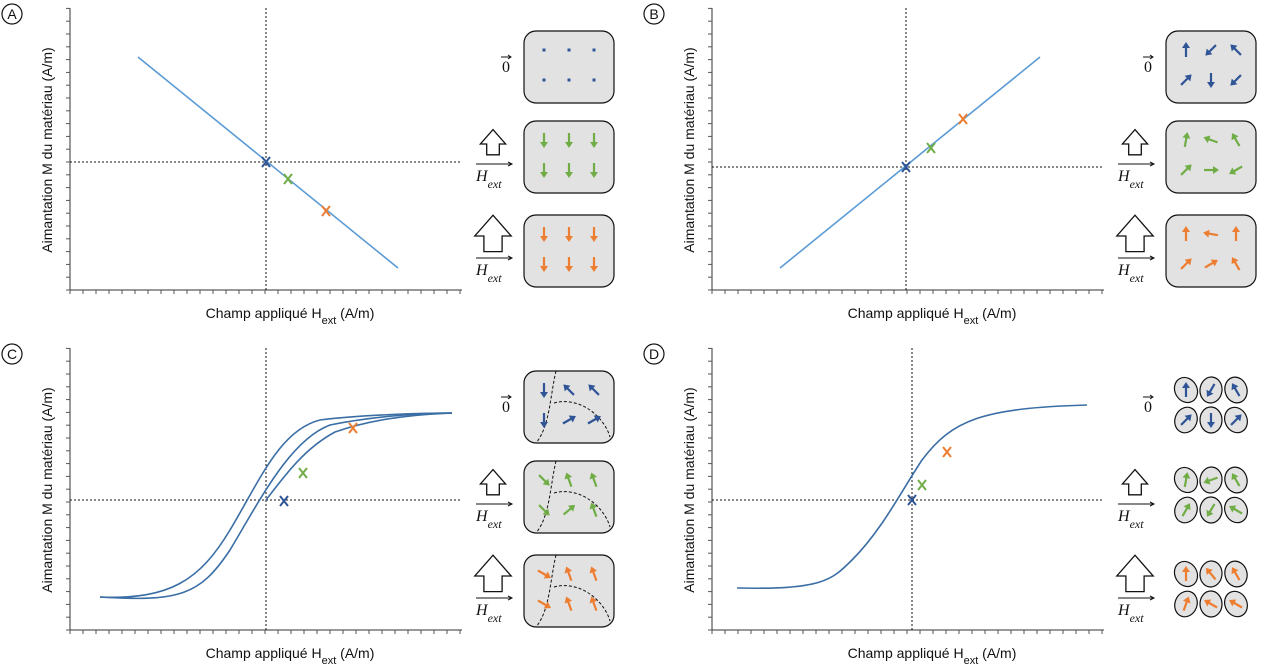  I want to click on x-axis-label: Champ appliqué Hext (A/m), so click(290, 316).